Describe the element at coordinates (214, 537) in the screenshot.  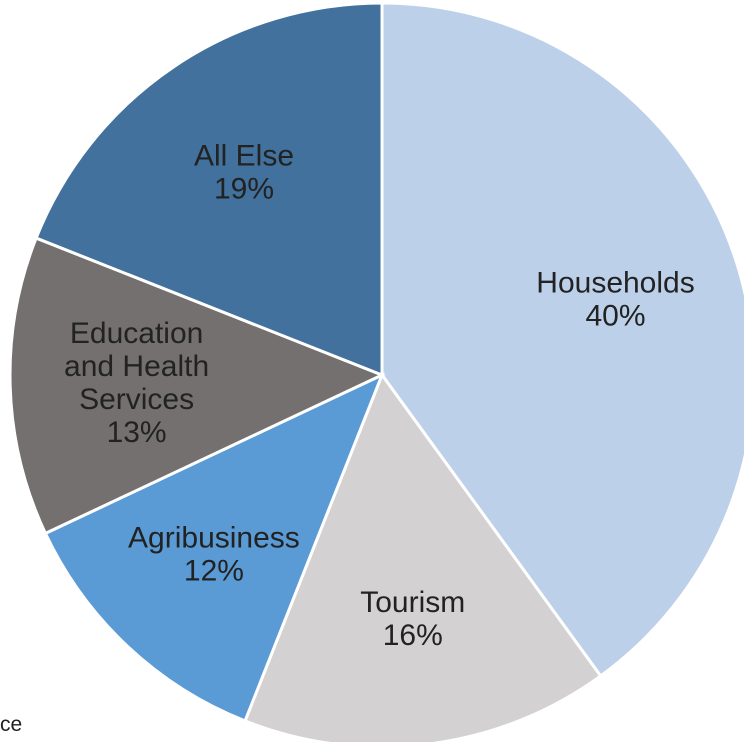
I see `slice-name-line: Agribusiness` at that location.